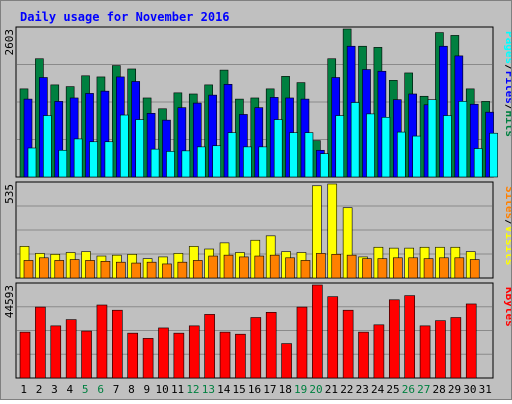 Image resolution: width=512 pixels, height=404 pixels. Describe the element at coordinates (238, 389) in the screenshot. I see `x-tick-label-15: 15` at that location.